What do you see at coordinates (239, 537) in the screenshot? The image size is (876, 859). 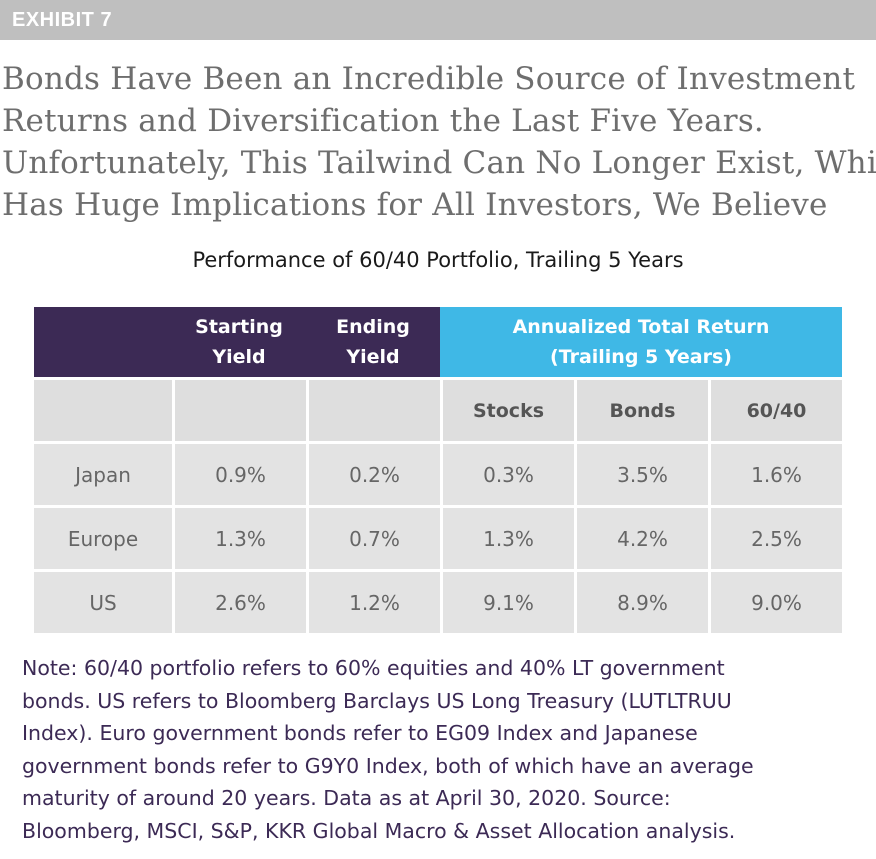 I see `starting-yield-cell: 1.3%` at bounding box center [239, 537].